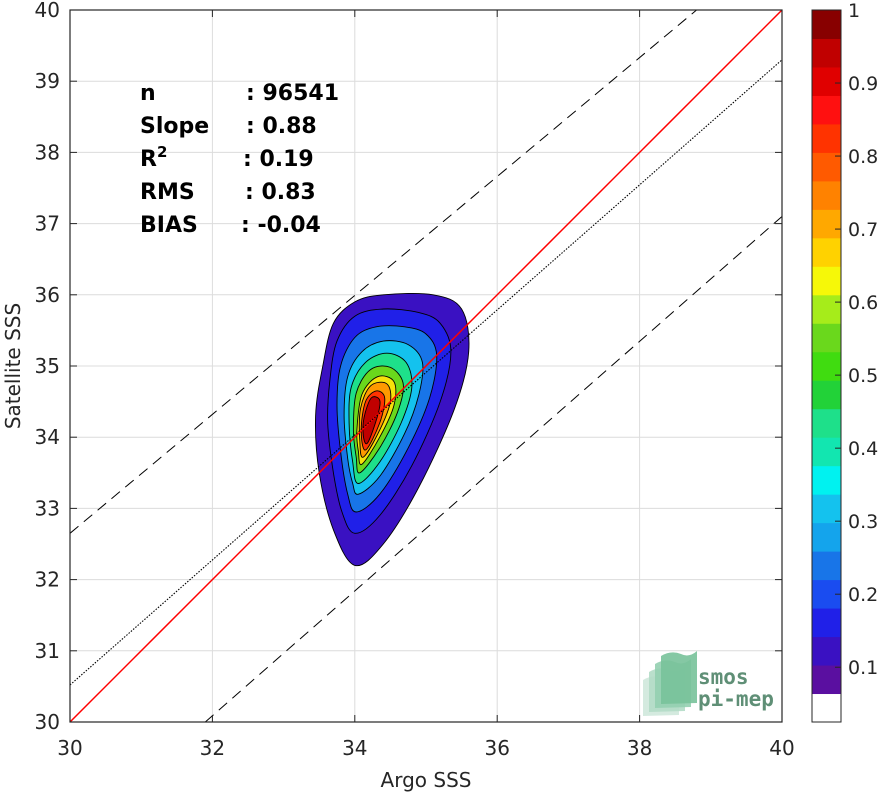 This screenshot has height=794, width=881. I want to click on stat-label: R2, so click(153, 157).